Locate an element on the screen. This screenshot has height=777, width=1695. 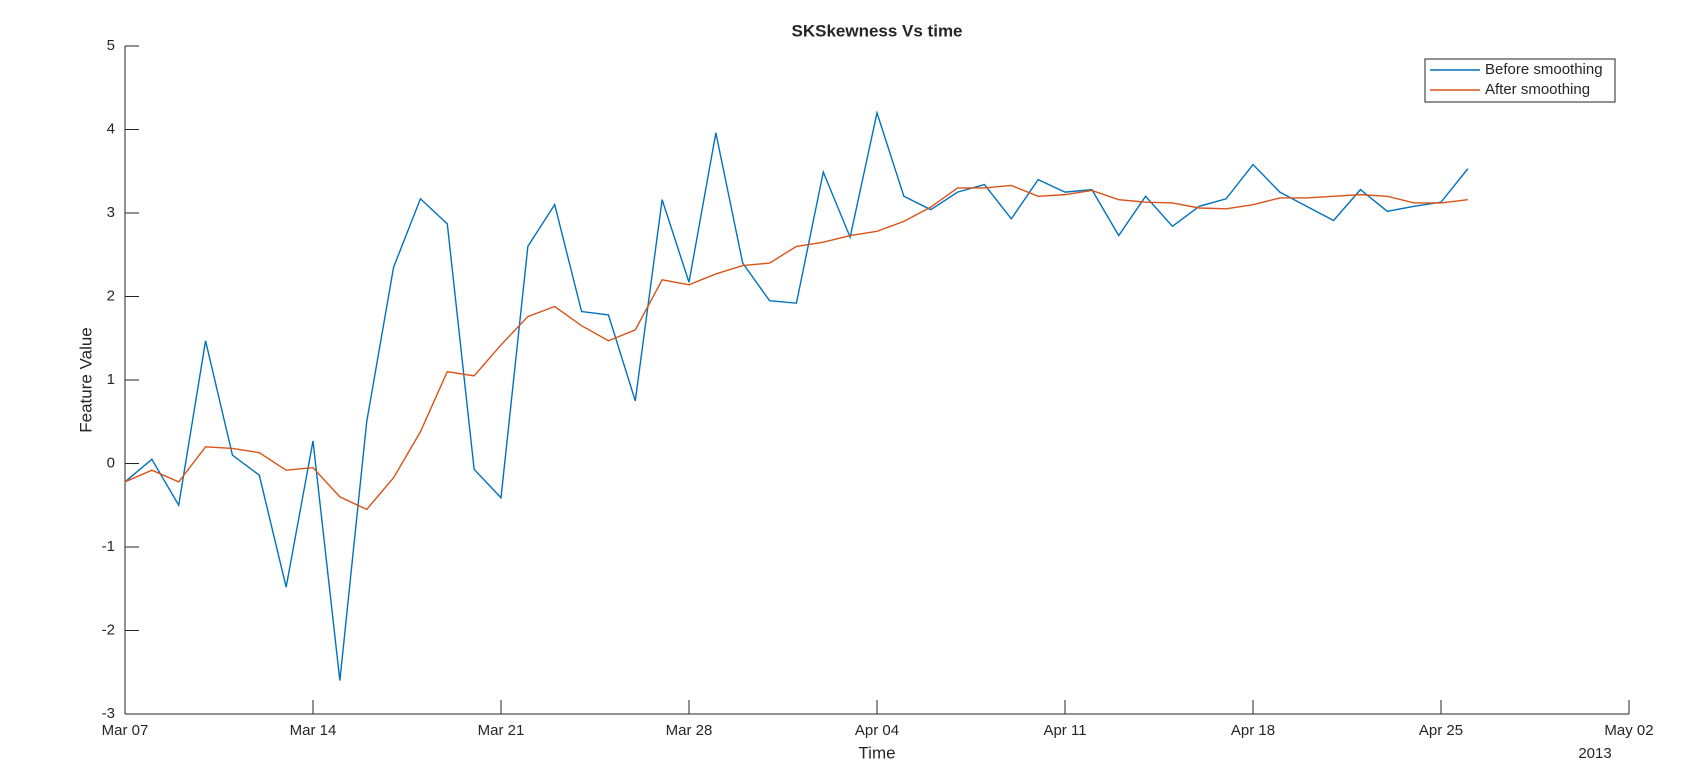
legend-label: Before smoothing is located at coordinates (1544, 69).